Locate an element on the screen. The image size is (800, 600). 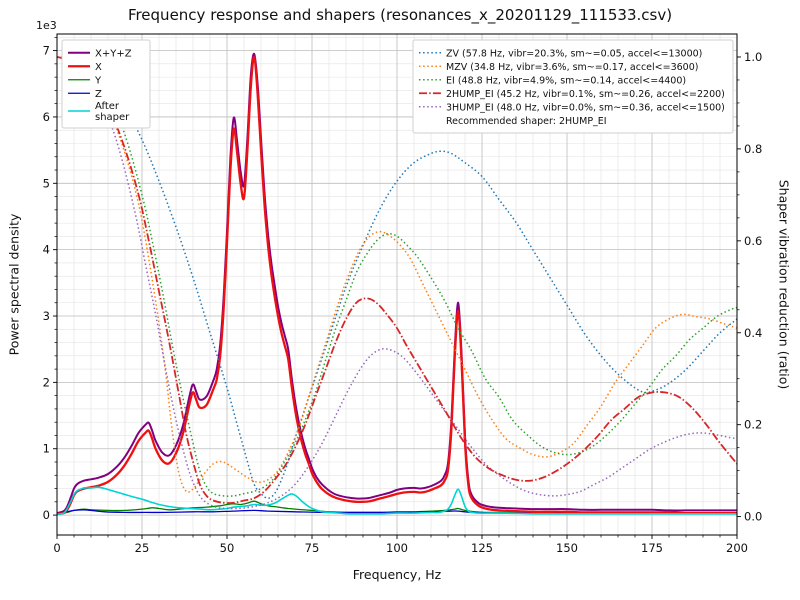
y-left-tick-label: 3 is located at coordinates (46, 316).